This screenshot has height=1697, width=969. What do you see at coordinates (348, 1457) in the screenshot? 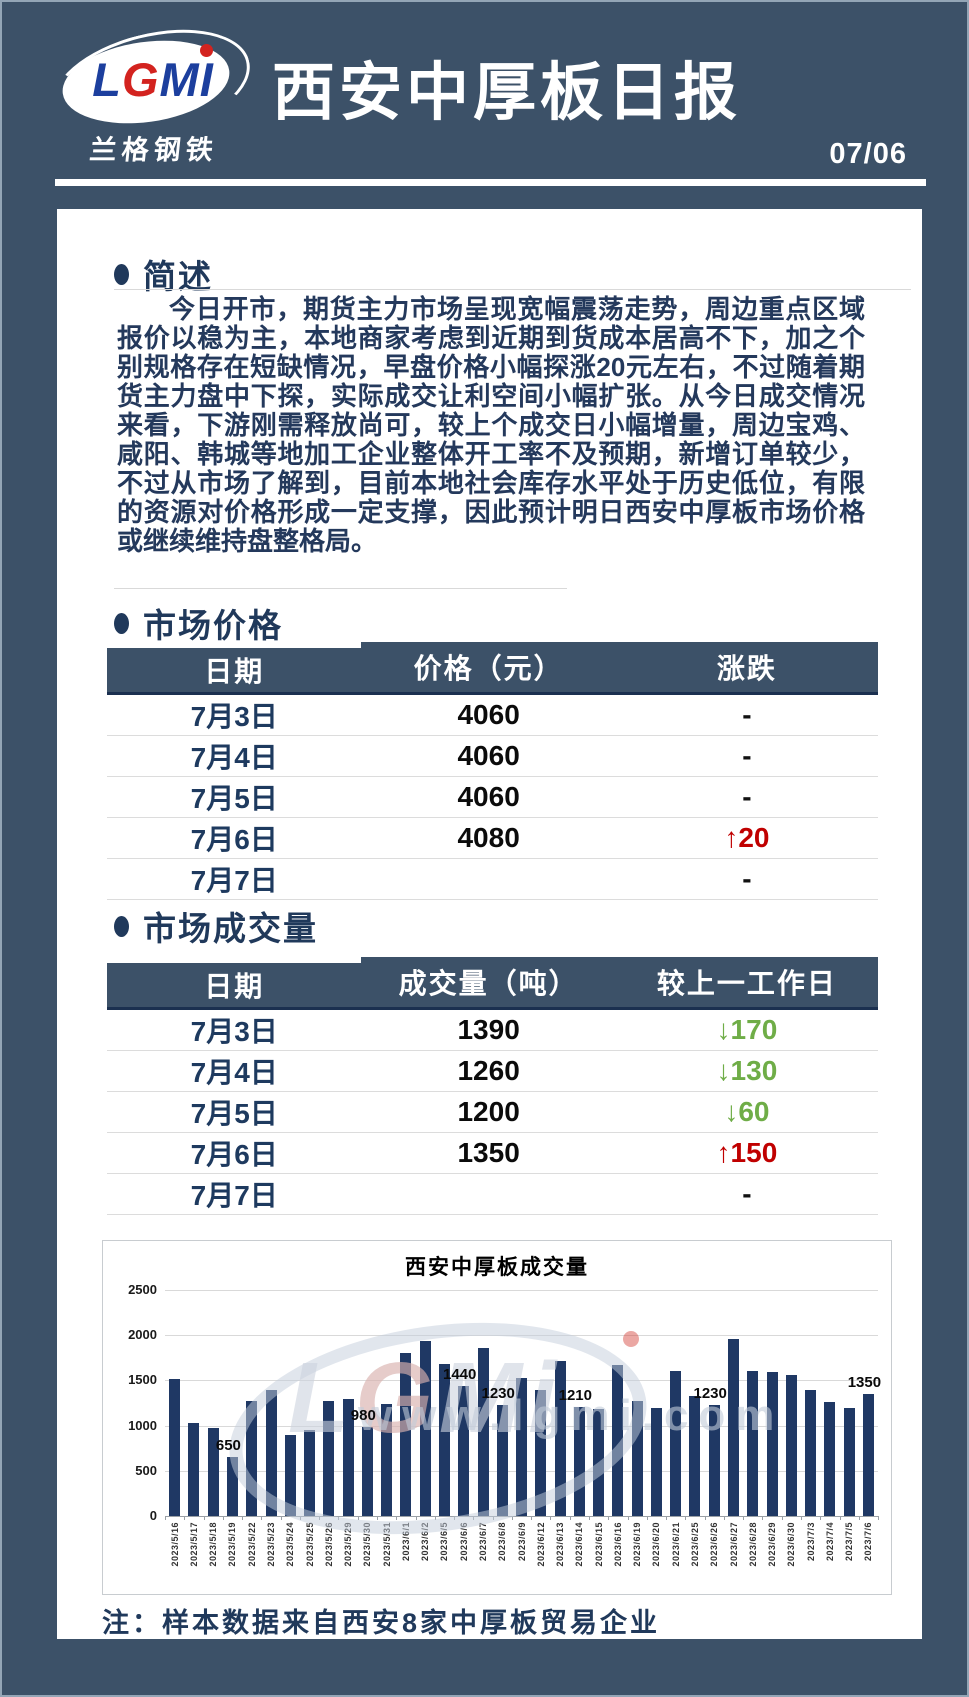
I see `bar-2023/5/29` at bounding box center [348, 1457].